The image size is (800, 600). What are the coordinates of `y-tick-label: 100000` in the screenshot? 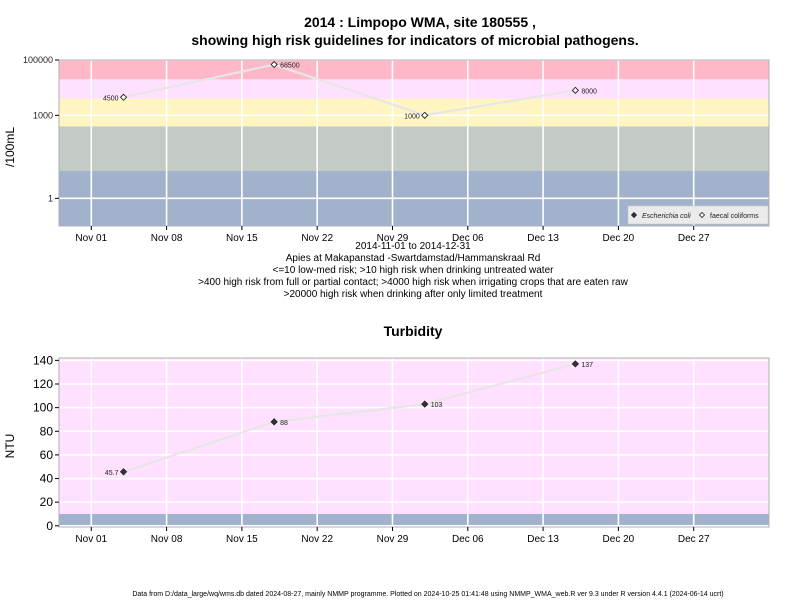 It's located at (38, 60).